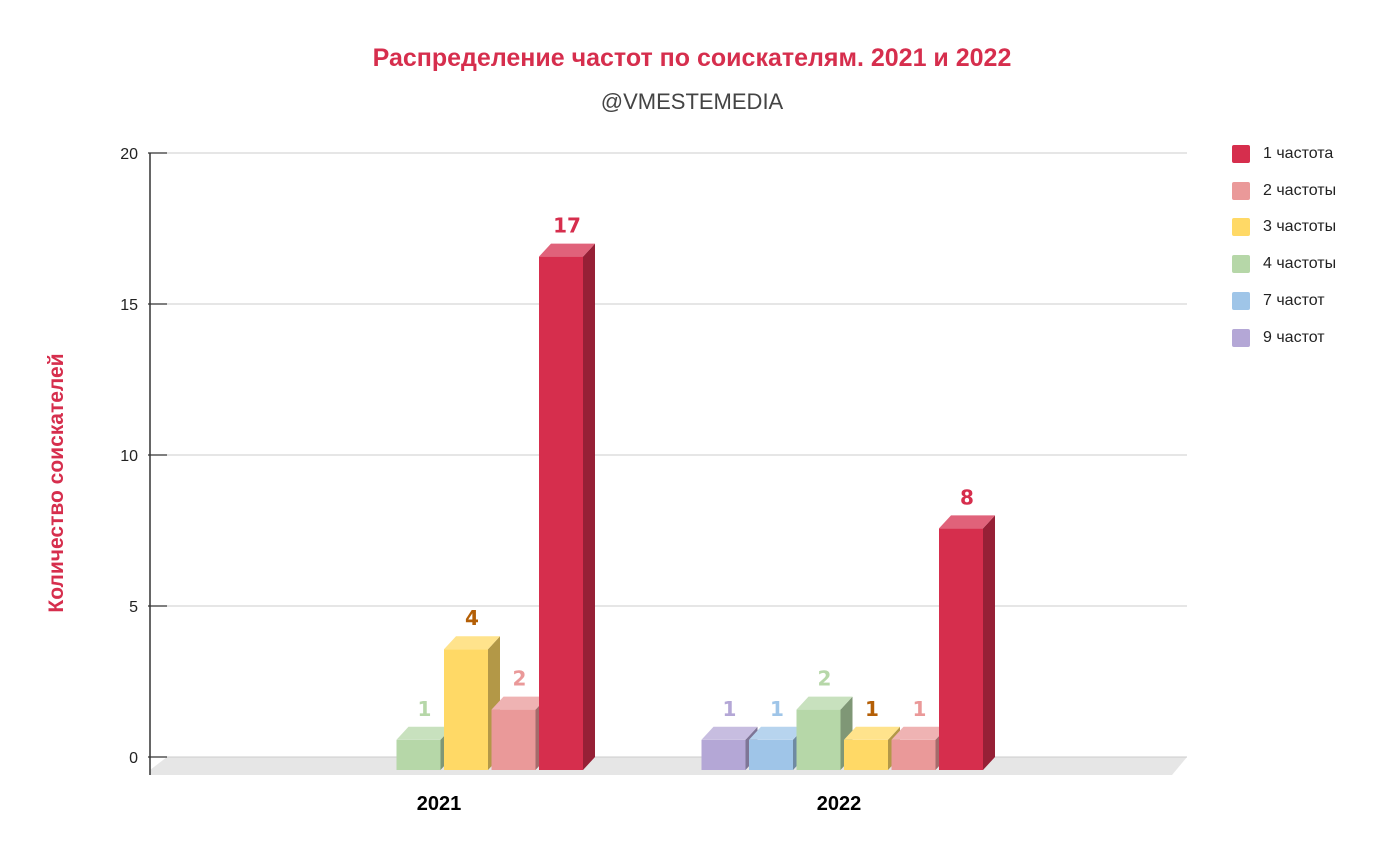 This screenshot has width=1384, height=855. What do you see at coordinates (439, 804) in the screenshot?
I see `x-tick-label: 2021` at bounding box center [439, 804].